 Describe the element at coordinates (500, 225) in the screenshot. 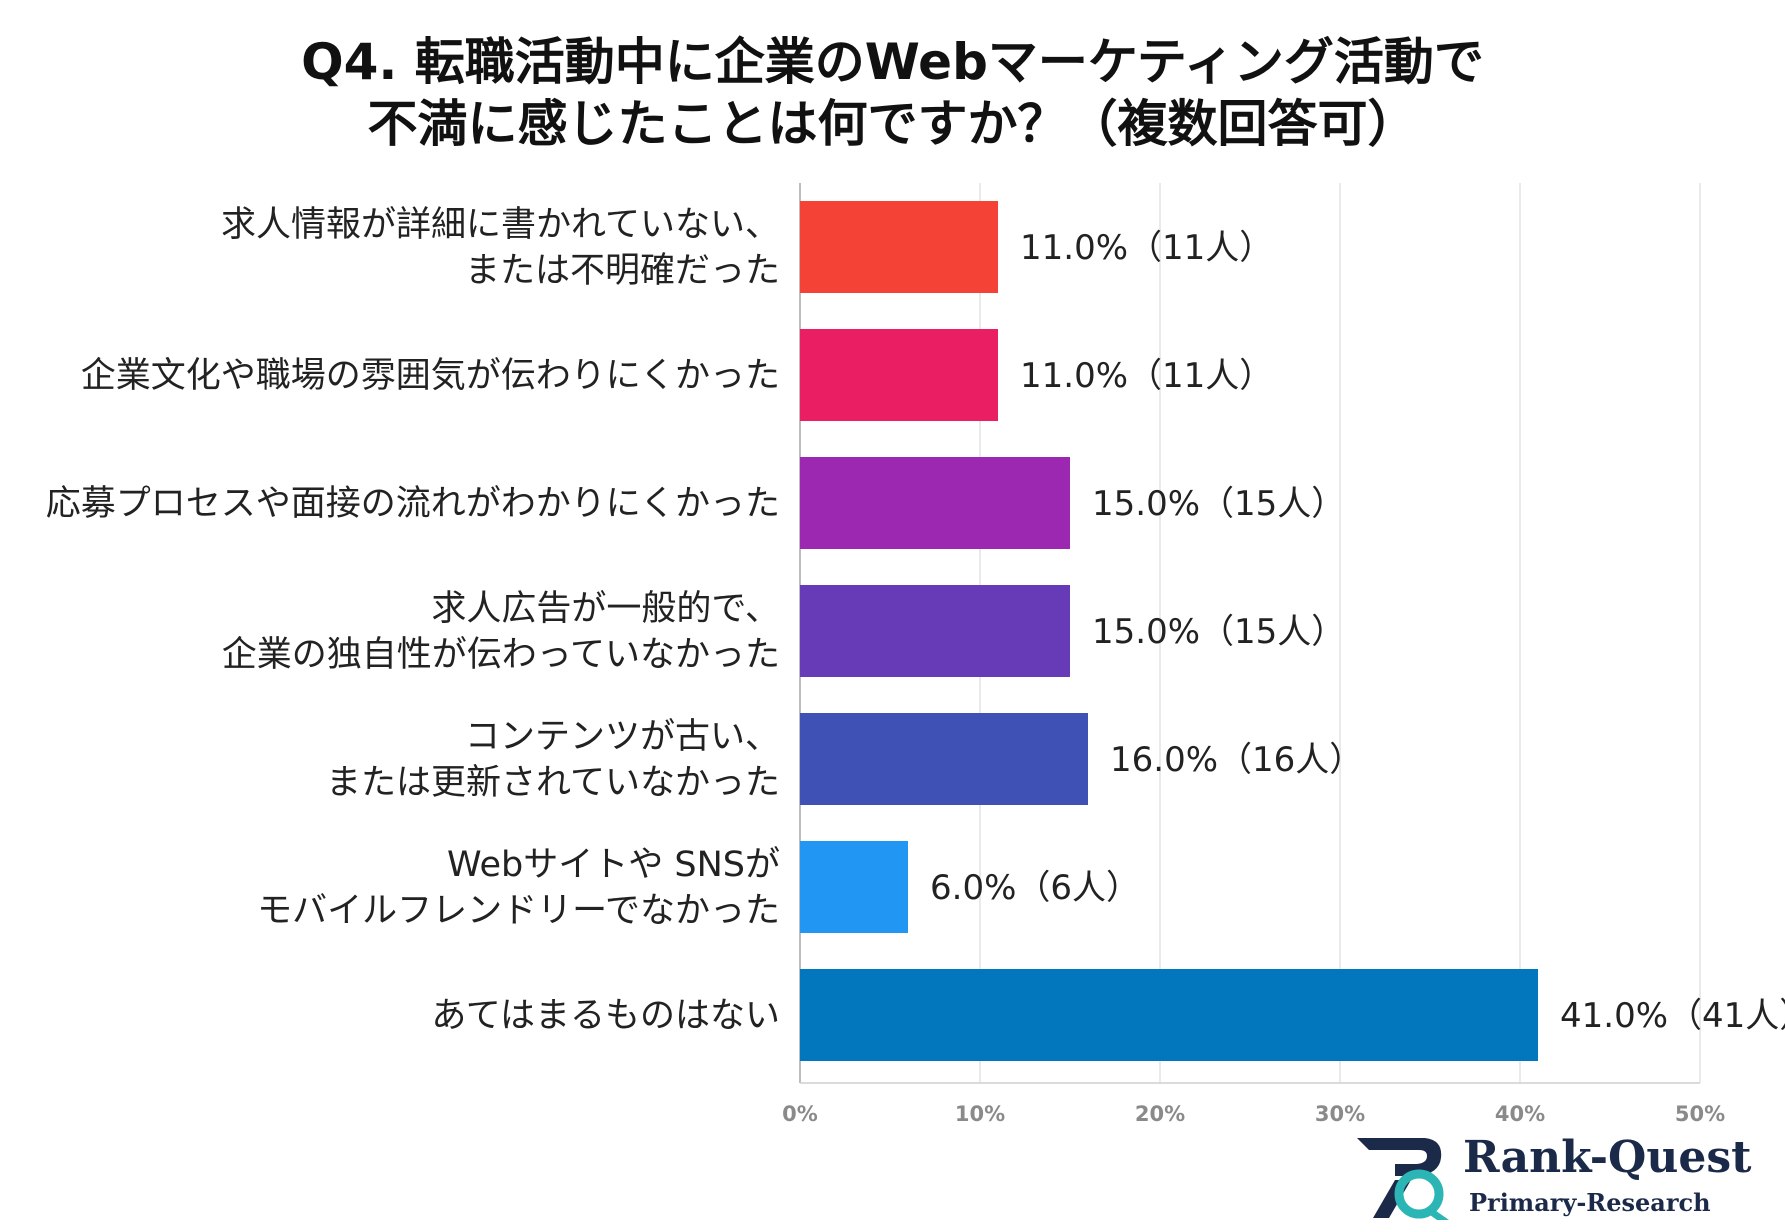

I see `category-label-1-line-1: 求人情報が詳細に書かれていない、` at that location.